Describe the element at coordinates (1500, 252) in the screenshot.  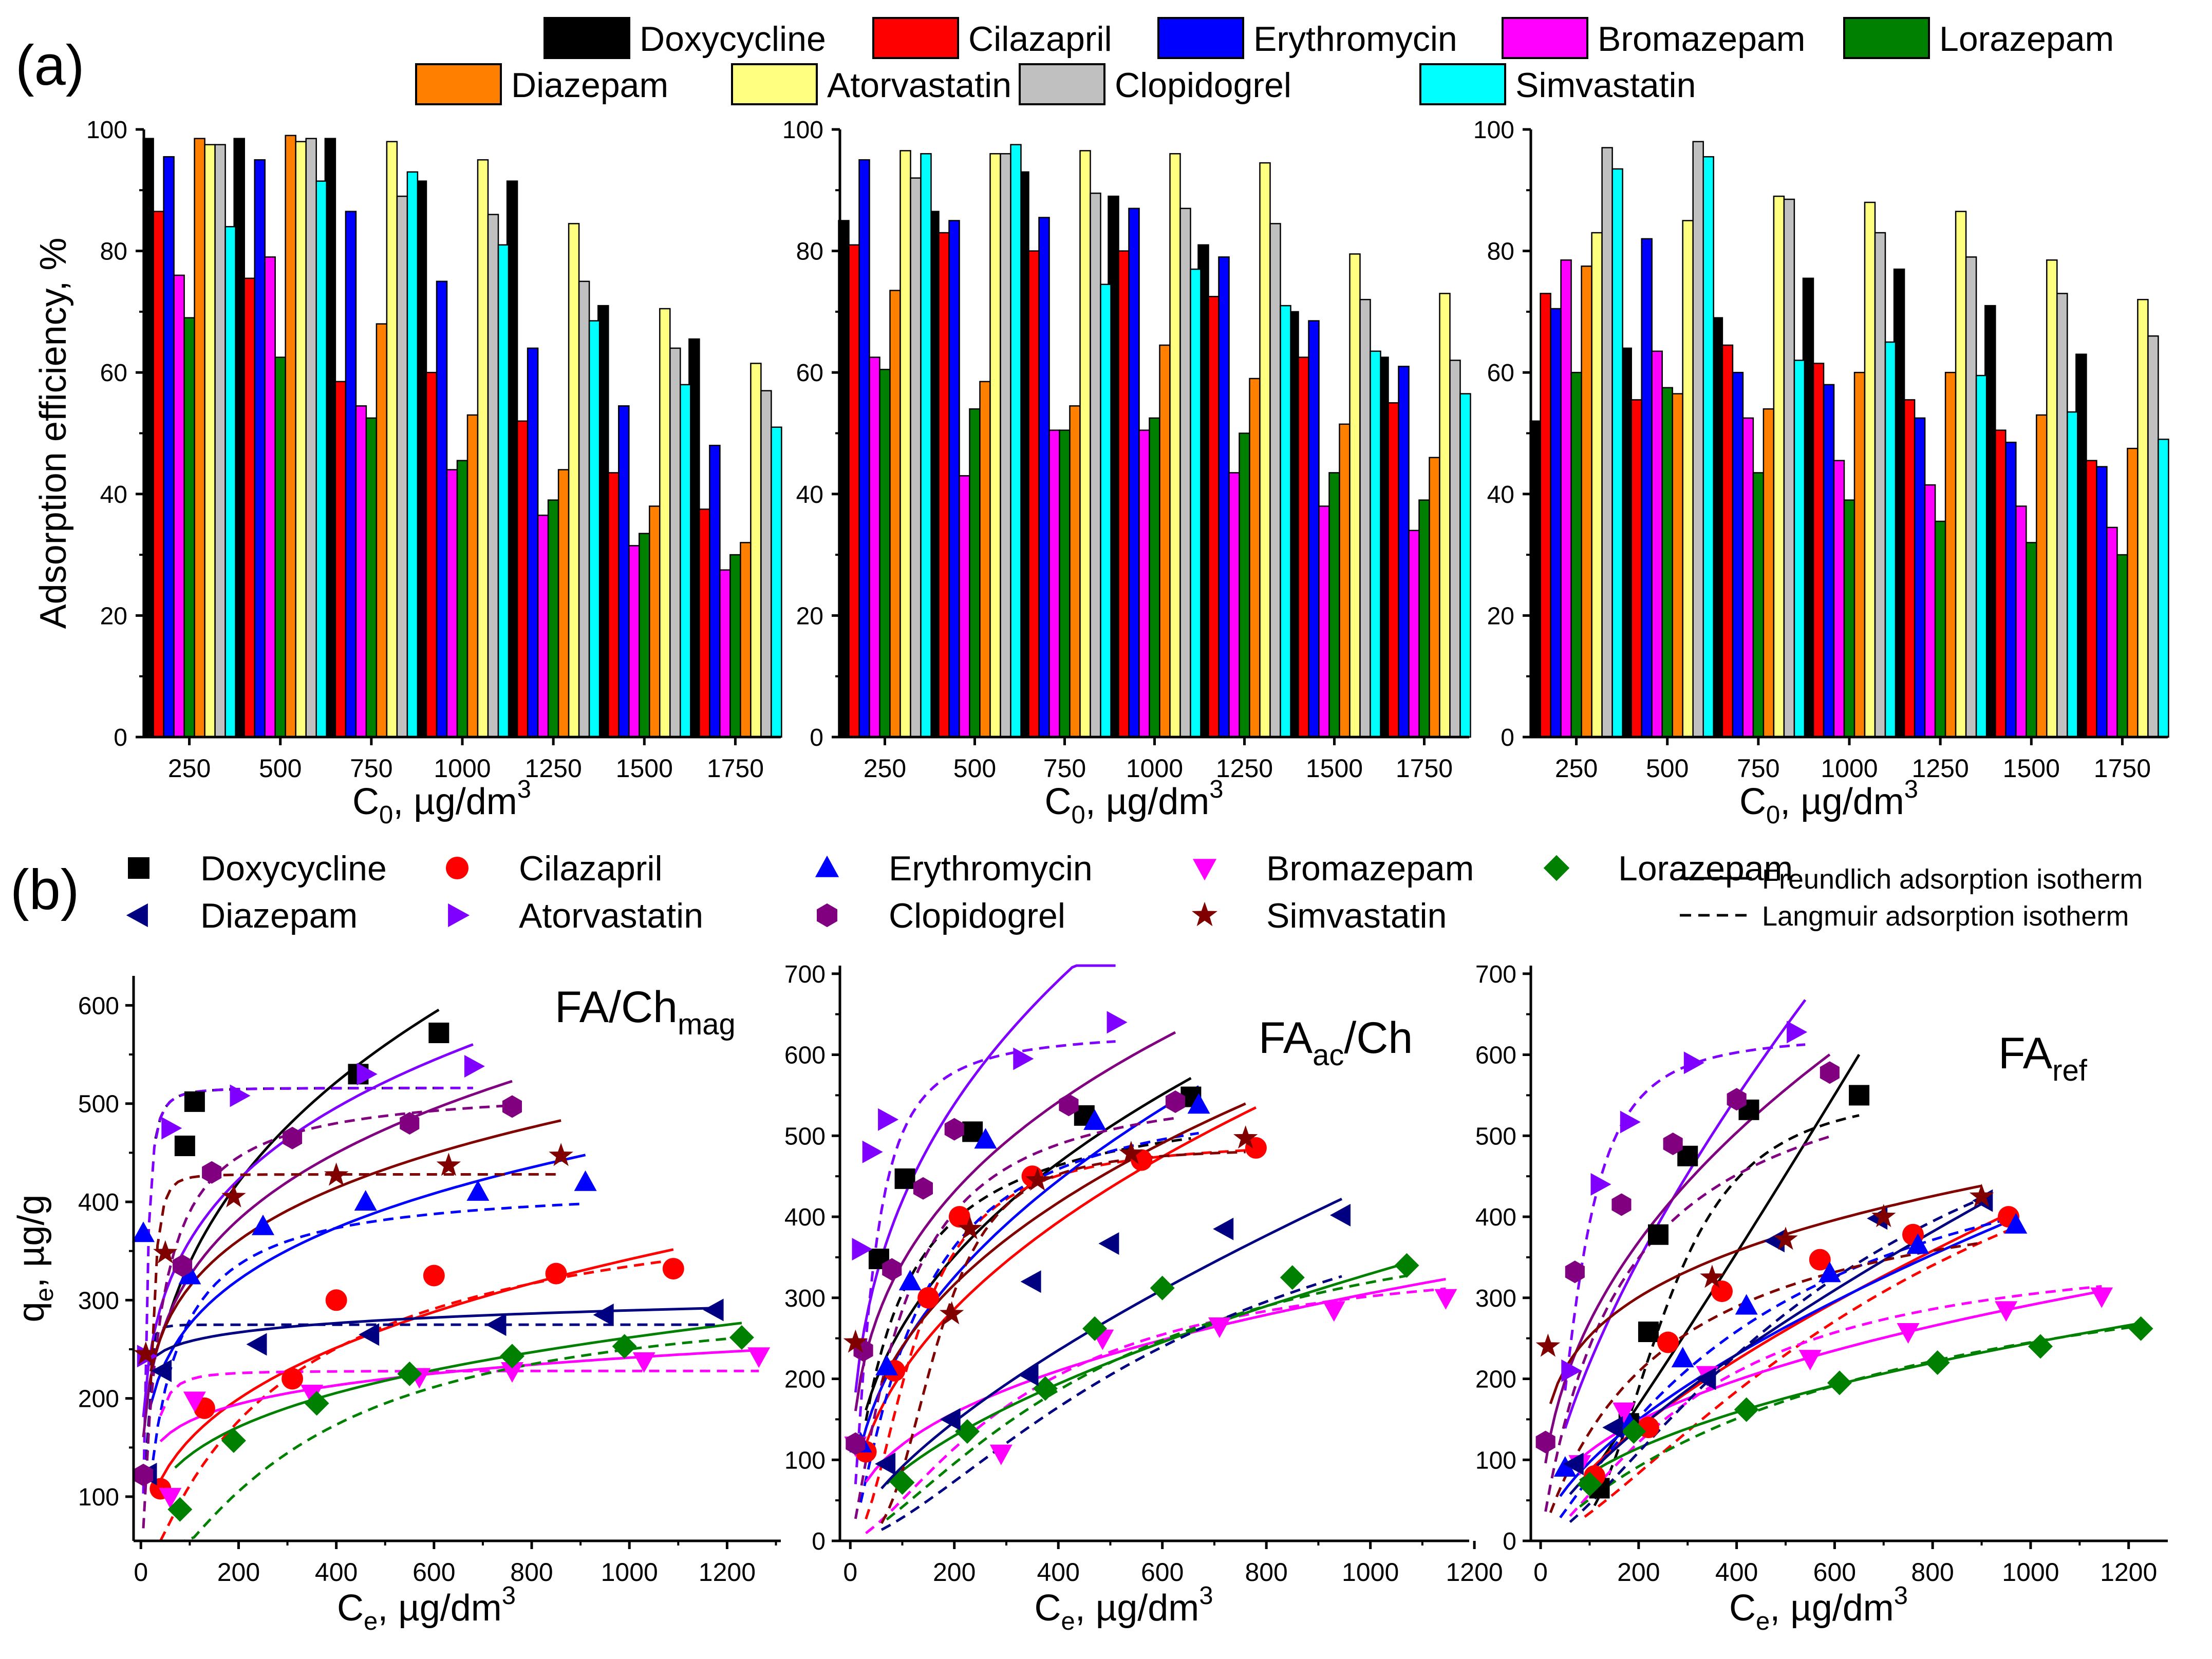
I see `y-tick-label: 80` at that location.